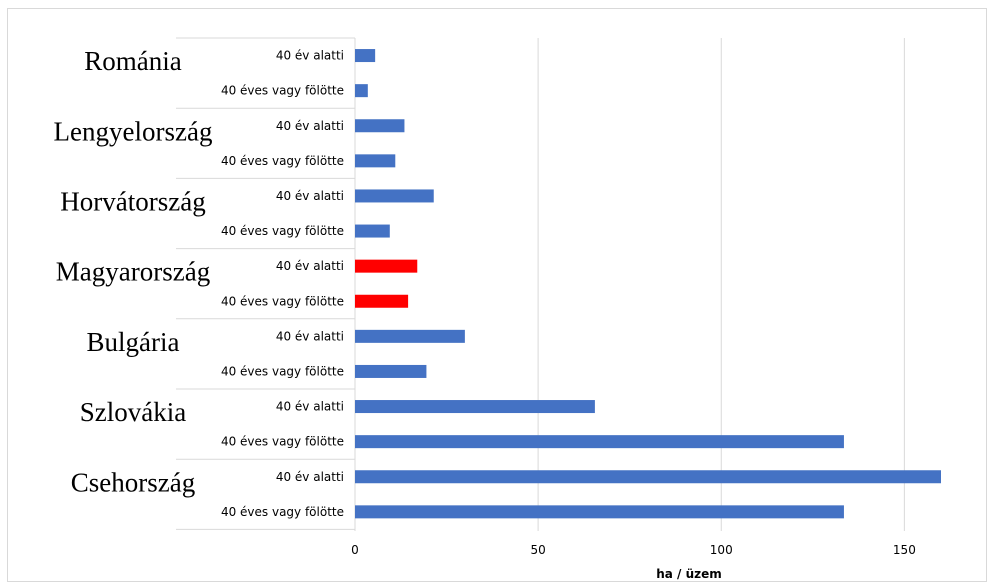  What do you see at coordinates (689, 574) in the screenshot?
I see `x-axis-title: ha / üzem` at bounding box center [689, 574].